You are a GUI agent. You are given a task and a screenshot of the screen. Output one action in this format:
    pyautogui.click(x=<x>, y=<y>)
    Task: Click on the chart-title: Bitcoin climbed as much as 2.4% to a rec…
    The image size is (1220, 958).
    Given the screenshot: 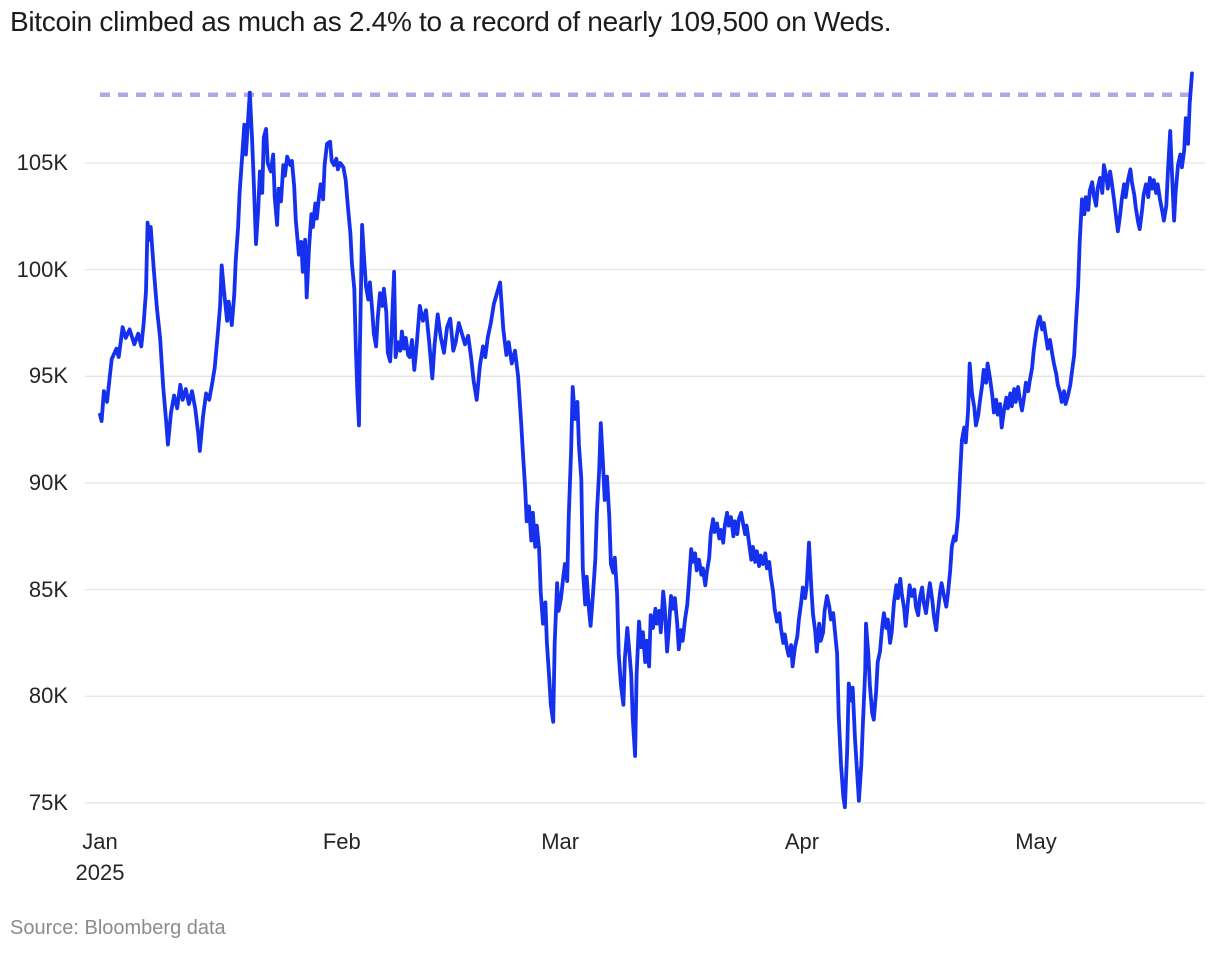 What is the action you would take?
    pyautogui.click(x=451, y=21)
    